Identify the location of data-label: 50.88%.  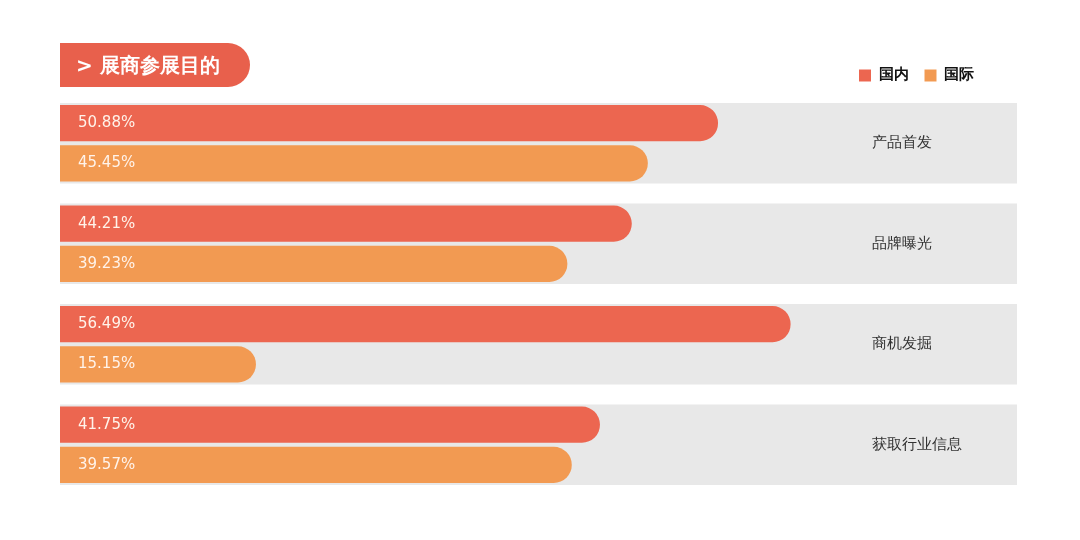
(107, 122).